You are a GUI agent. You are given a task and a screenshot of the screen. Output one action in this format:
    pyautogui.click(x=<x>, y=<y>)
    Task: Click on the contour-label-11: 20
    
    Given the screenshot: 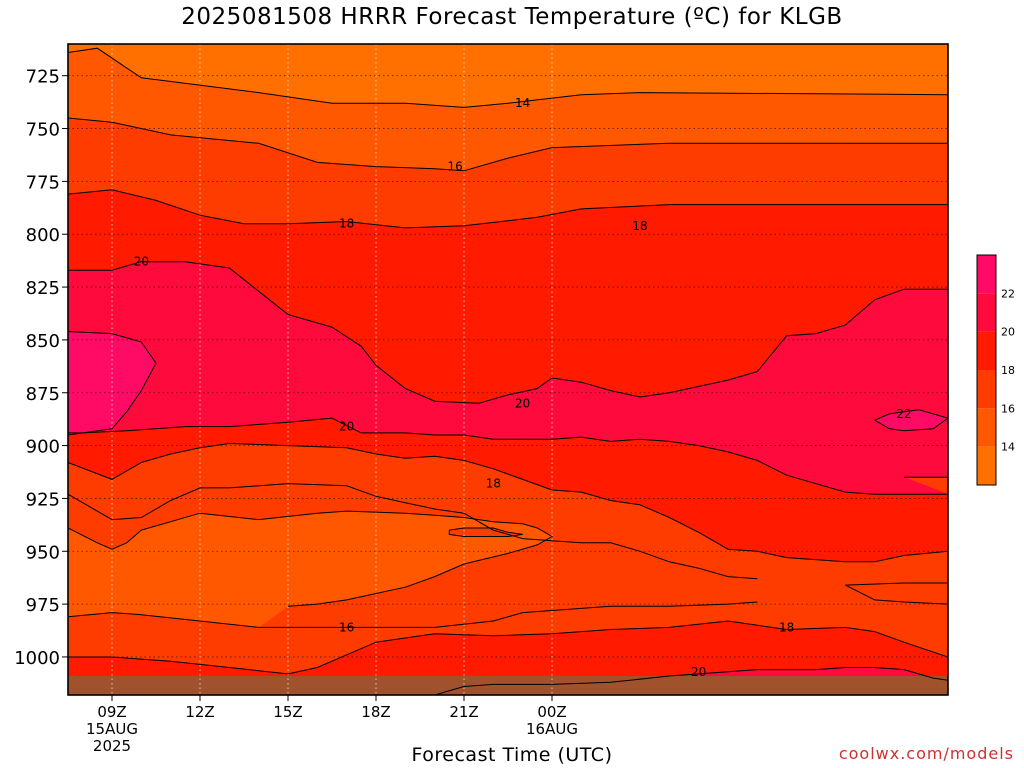 What is the action you would take?
    pyautogui.click(x=698, y=672)
    